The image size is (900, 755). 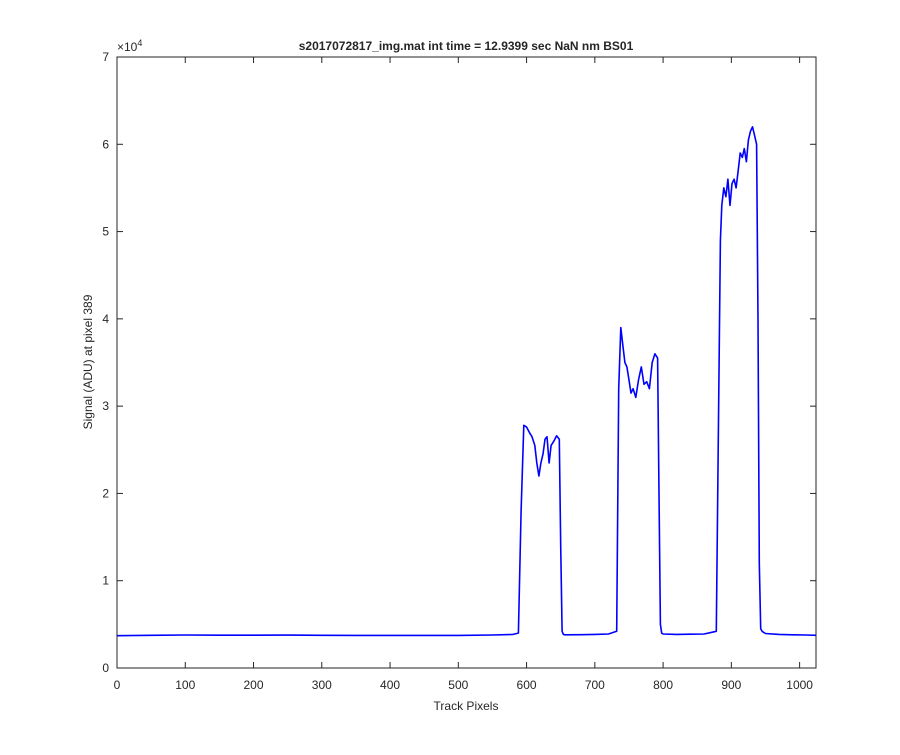 What do you see at coordinates (254, 685) in the screenshot?
I see `x-tick-label: 200` at bounding box center [254, 685].